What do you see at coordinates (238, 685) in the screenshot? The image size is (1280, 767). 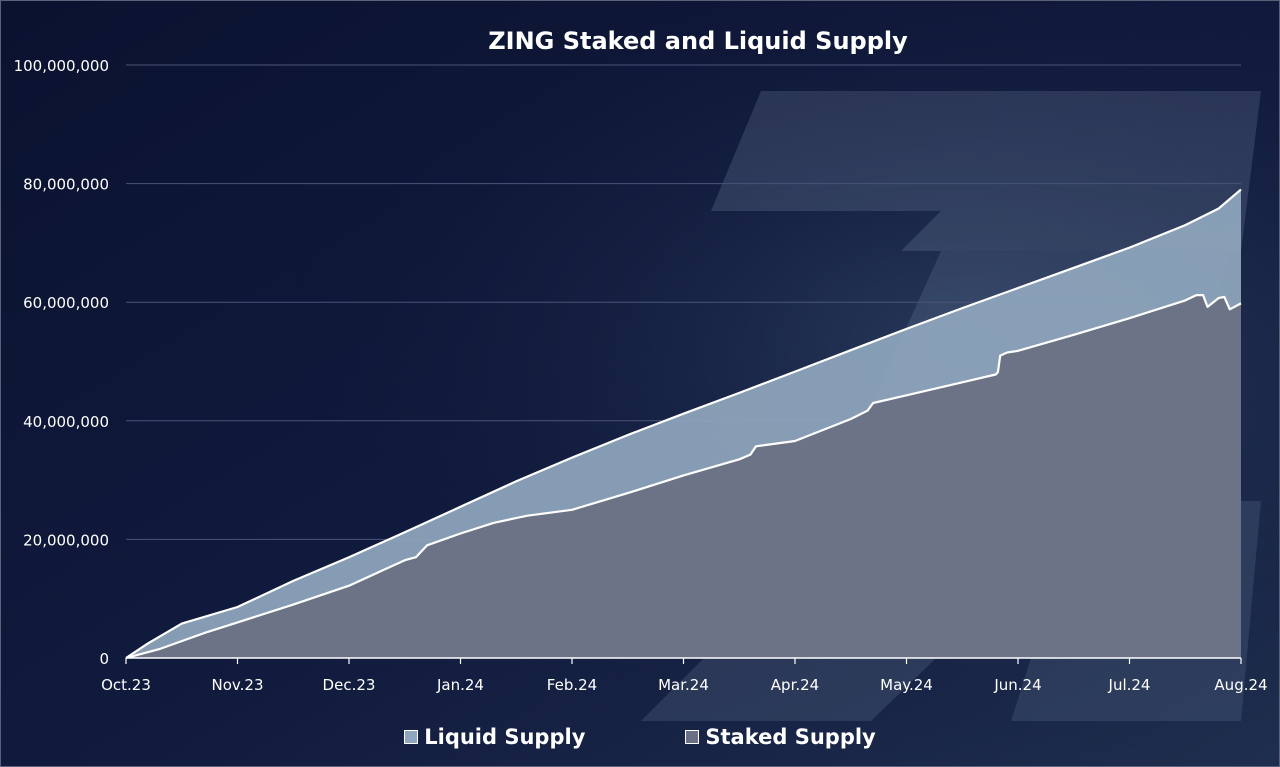 I see `x-tick-label: Nov.23` at bounding box center [238, 685].